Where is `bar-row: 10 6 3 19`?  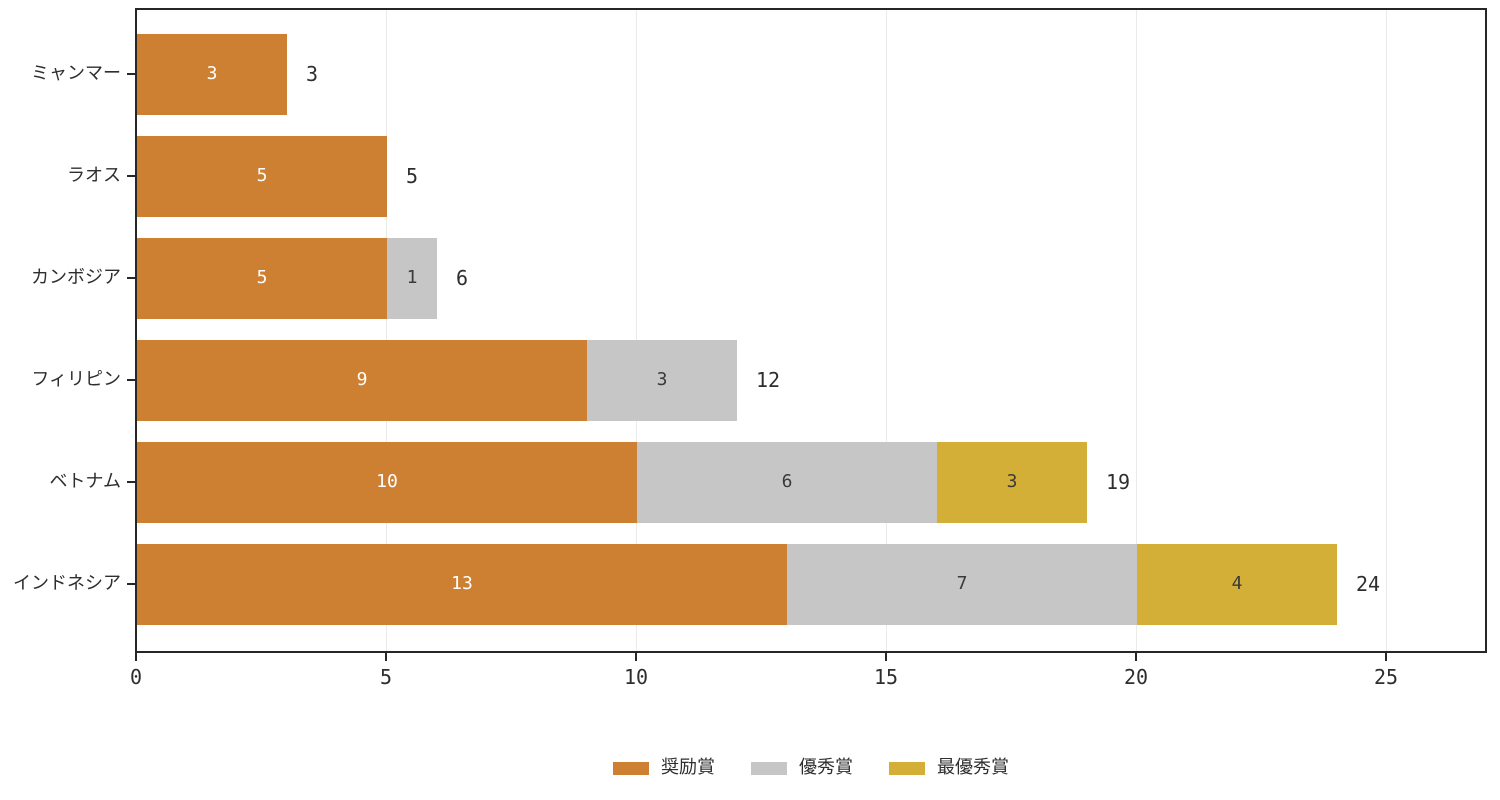 bar-row: 10 6 3 19 is located at coordinates (633, 482).